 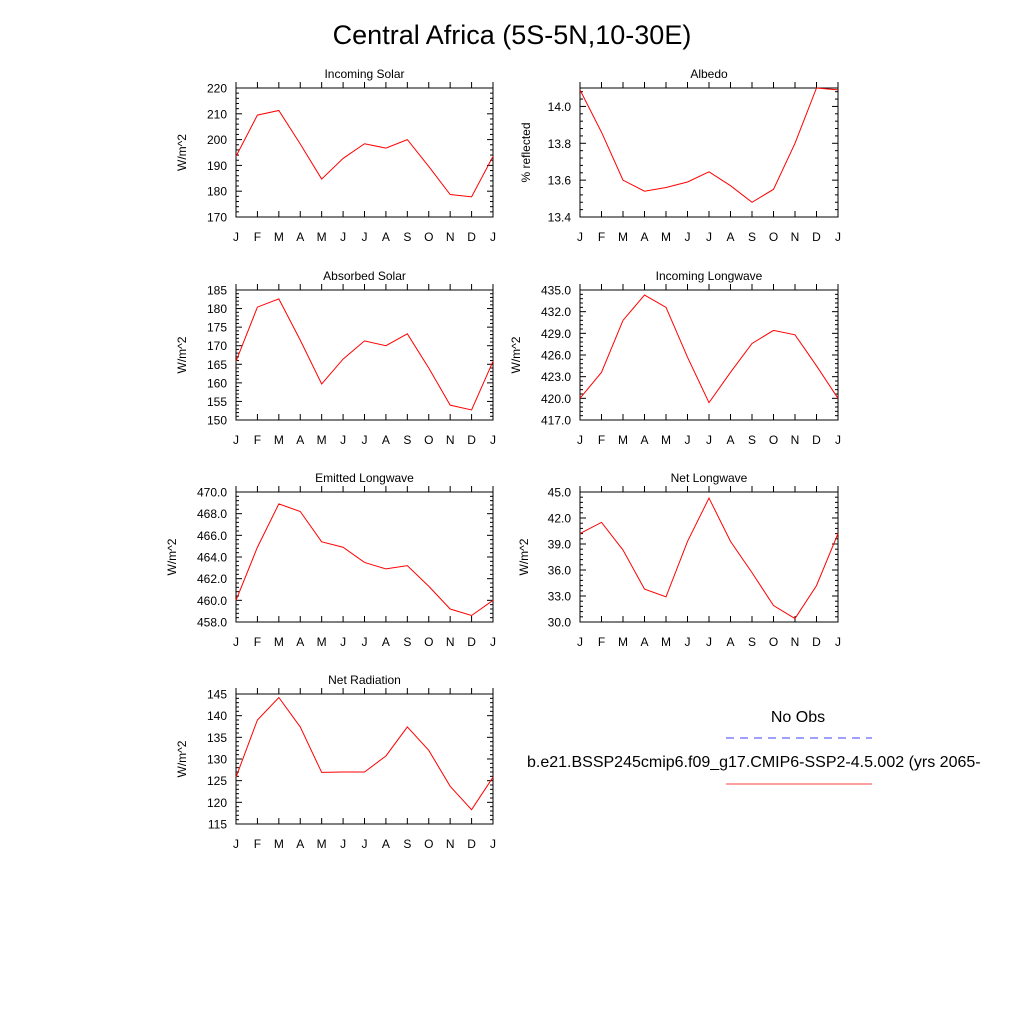 I want to click on panel-title: Incoming Solar, so click(x=364, y=74).